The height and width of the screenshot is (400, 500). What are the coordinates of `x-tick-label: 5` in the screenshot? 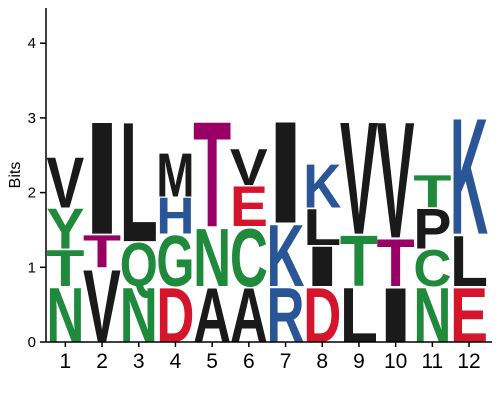 It's located at (212, 361).